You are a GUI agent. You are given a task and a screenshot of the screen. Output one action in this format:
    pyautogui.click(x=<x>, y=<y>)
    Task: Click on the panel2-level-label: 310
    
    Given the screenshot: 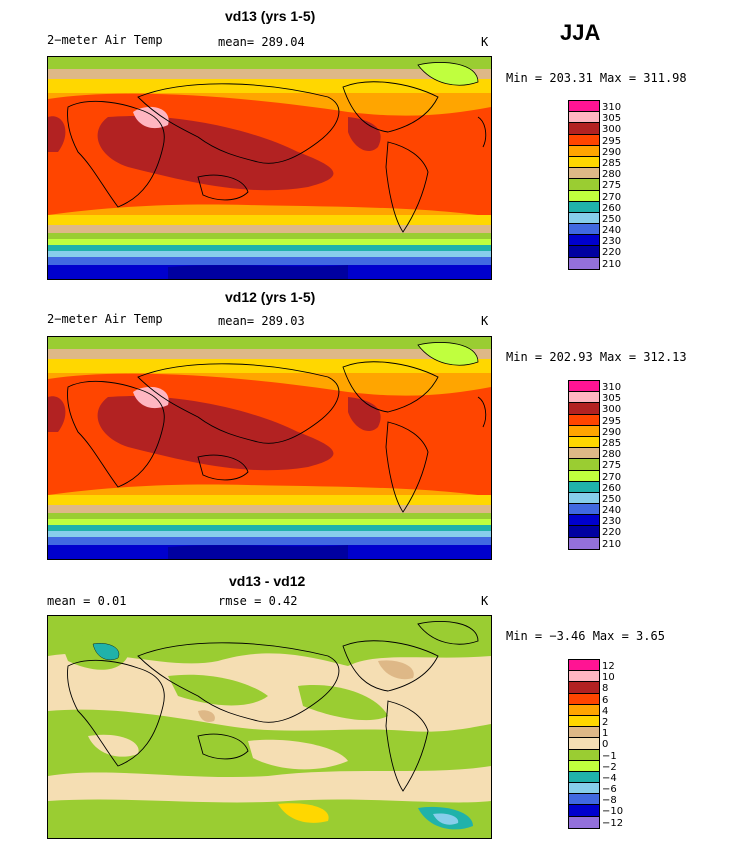 What is the action you would take?
    pyautogui.click(x=612, y=387)
    